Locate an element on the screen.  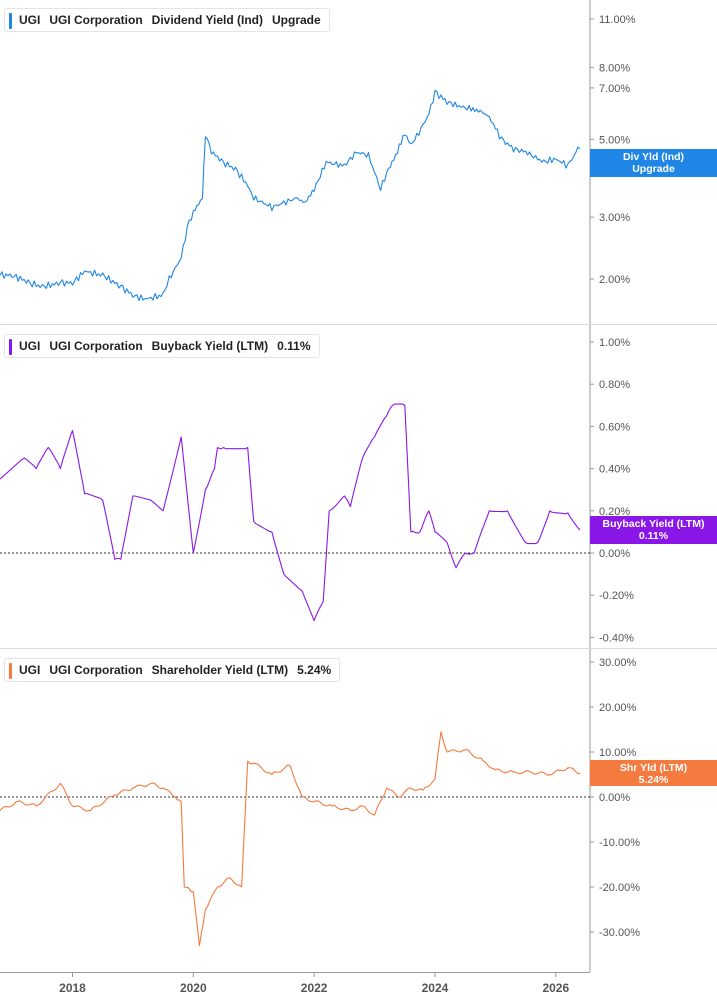
y-tick-label: 30.00% is located at coordinates (618, 663).